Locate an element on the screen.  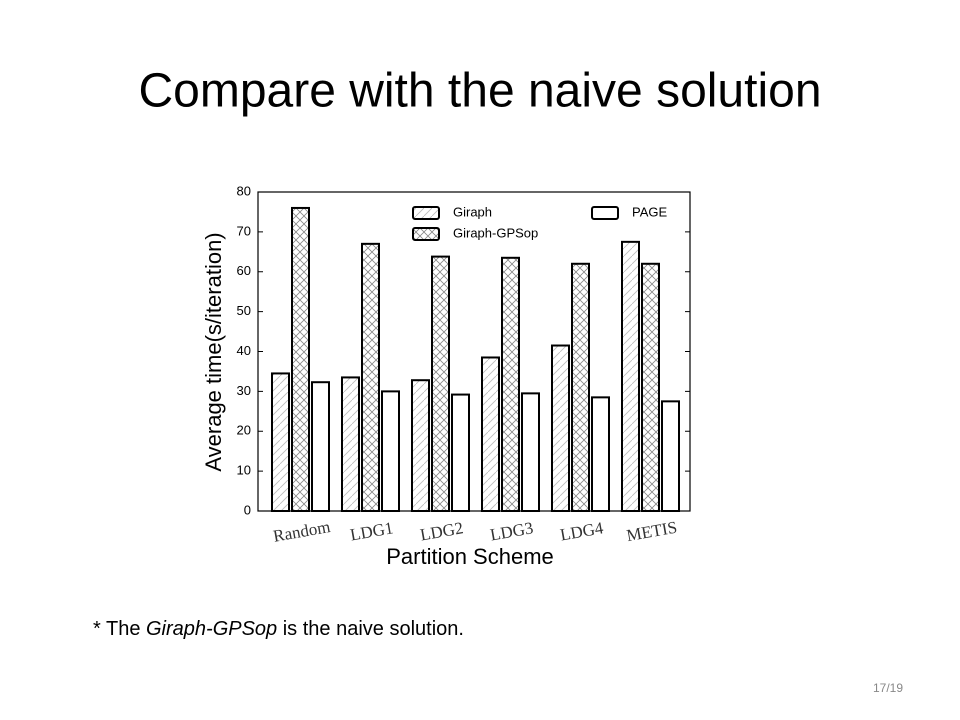
legend-label: Giraph is located at coordinates (472, 211).